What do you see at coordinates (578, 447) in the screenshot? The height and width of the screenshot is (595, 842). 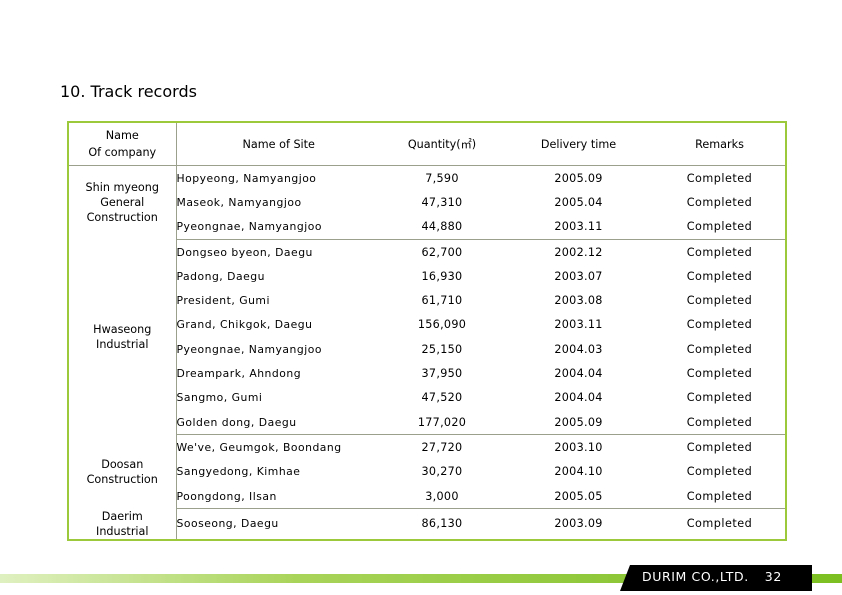 I see `delivery-time-cell: 2003.10` at bounding box center [578, 447].